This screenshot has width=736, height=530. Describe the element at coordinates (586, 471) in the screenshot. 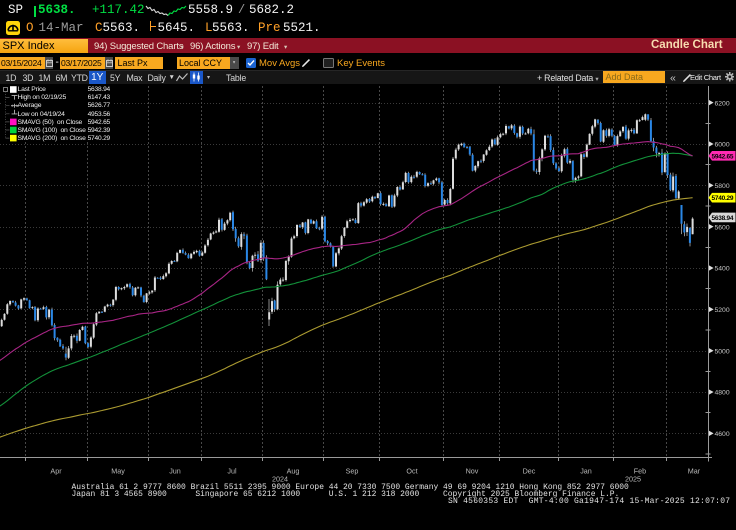

I see `svg-text: Jan` at that location.